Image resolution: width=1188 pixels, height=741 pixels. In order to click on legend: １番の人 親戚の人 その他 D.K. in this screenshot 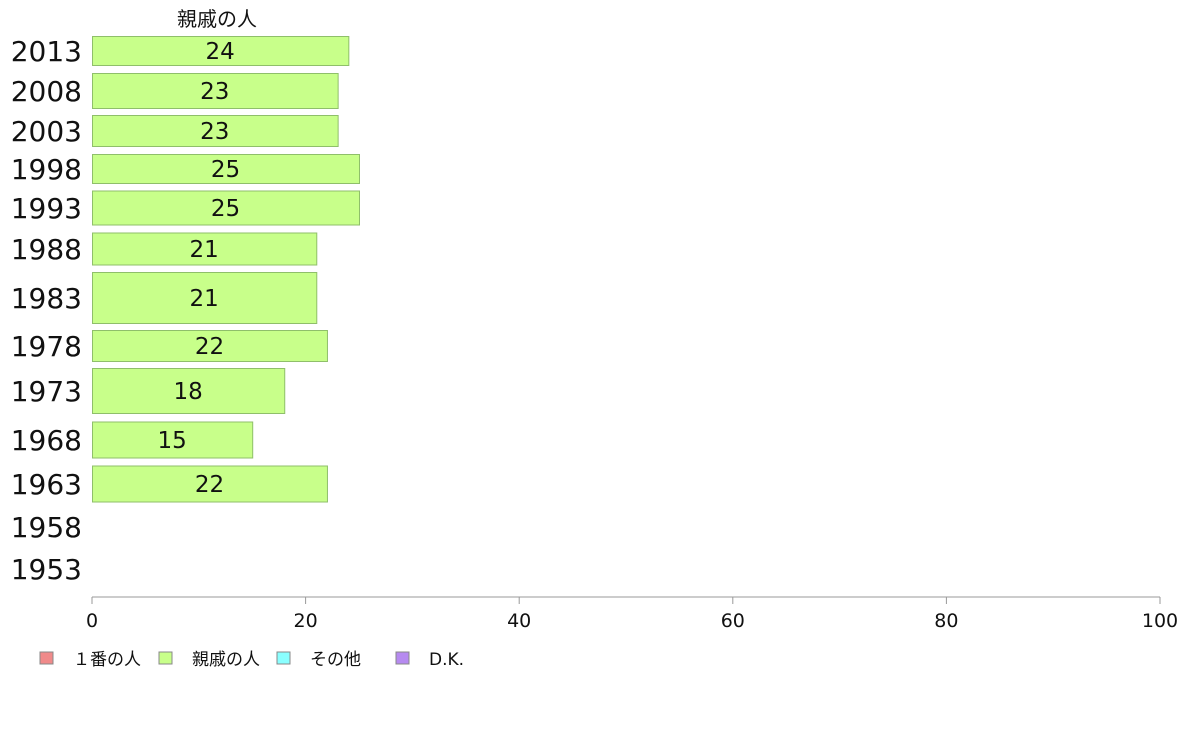, I will do `click(251, 660)`.